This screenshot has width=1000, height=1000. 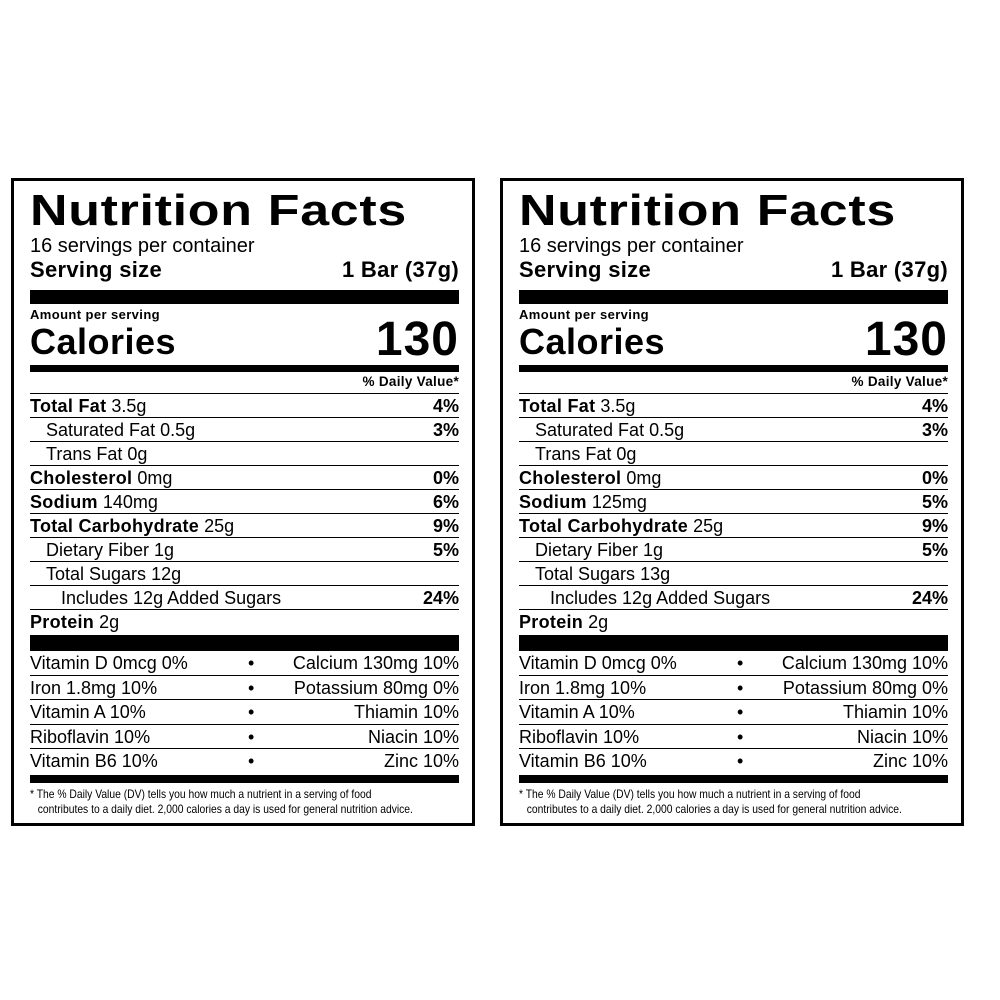 What do you see at coordinates (244, 663) in the screenshot?
I see `vitamin-row: Vitamin D 0mcg 0% • Calcium 130mg 10%` at bounding box center [244, 663].